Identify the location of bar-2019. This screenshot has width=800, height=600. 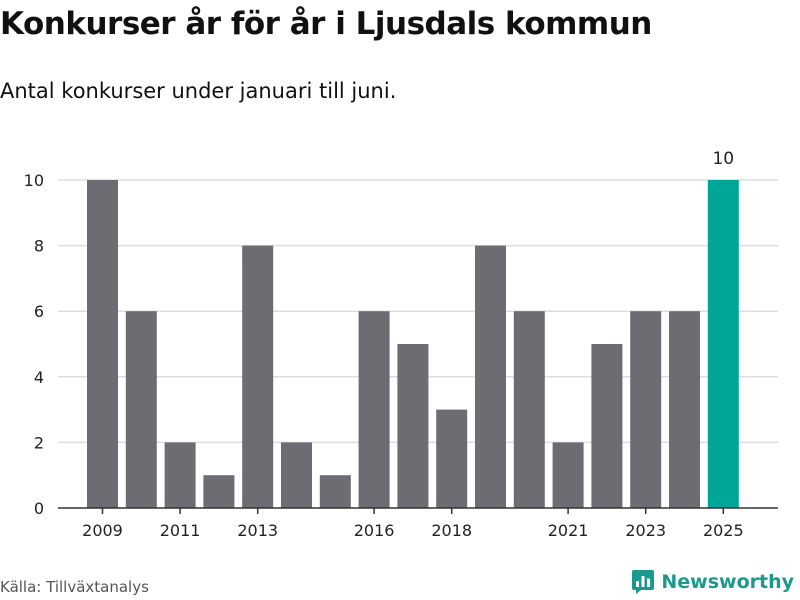
(490, 376).